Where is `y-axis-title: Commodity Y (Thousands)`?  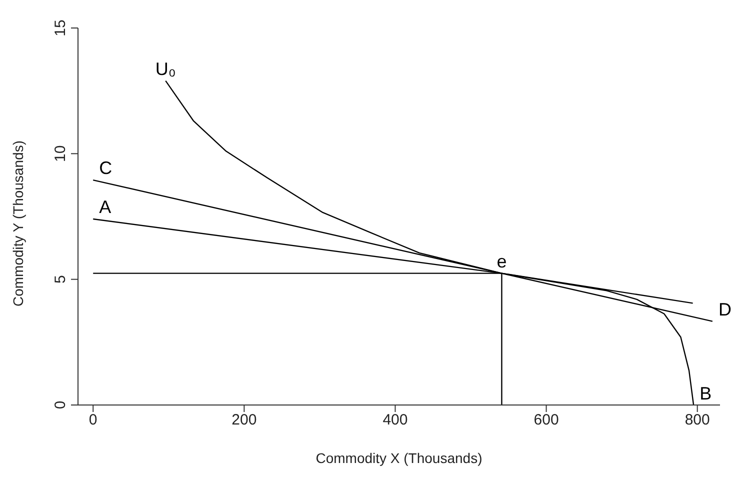 y-axis-title: Commodity Y (Thousands) is located at coordinates (18, 223).